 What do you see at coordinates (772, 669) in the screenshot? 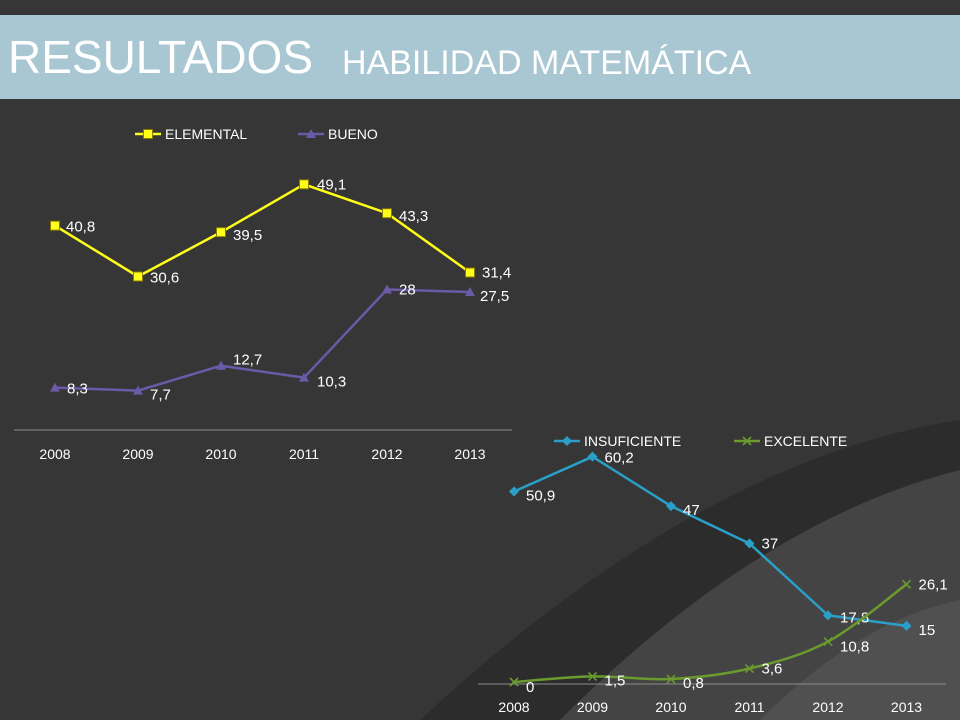
I see `data-label-excelente: 3,6` at bounding box center [772, 669].